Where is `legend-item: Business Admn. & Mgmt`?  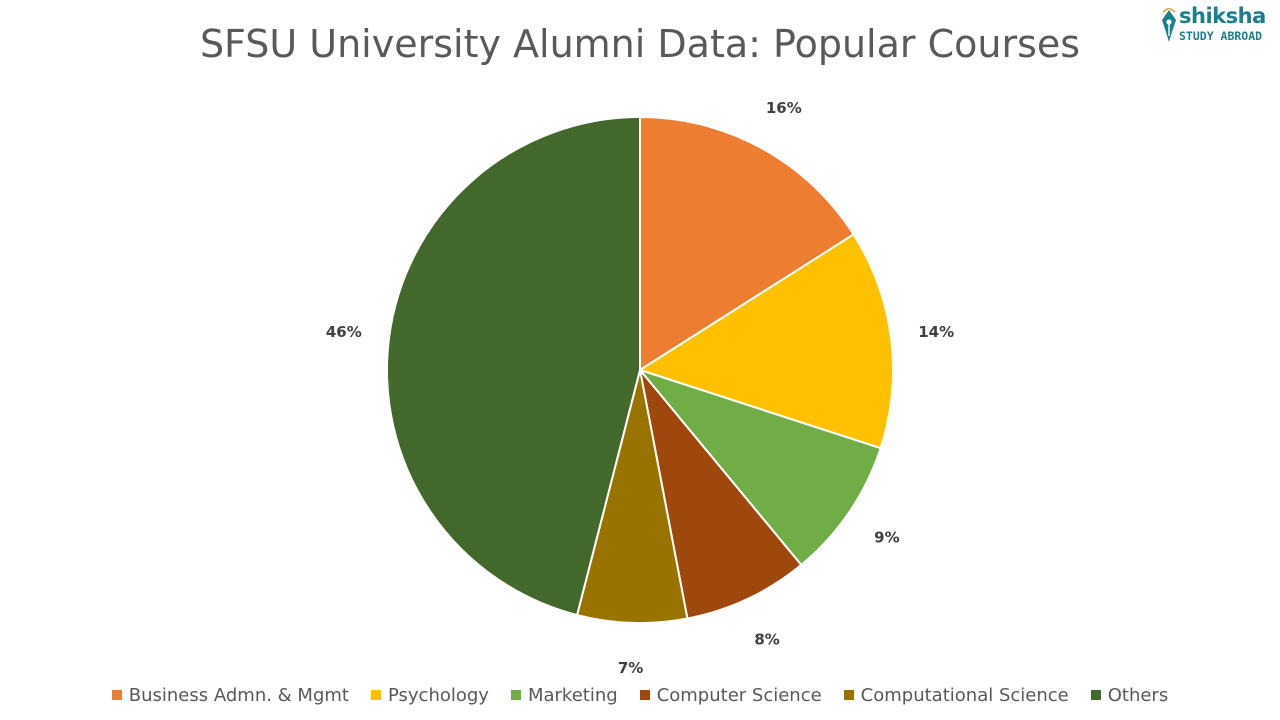 legend-item: Business Admn. & Mgmt is located at coordinates (230, 695).